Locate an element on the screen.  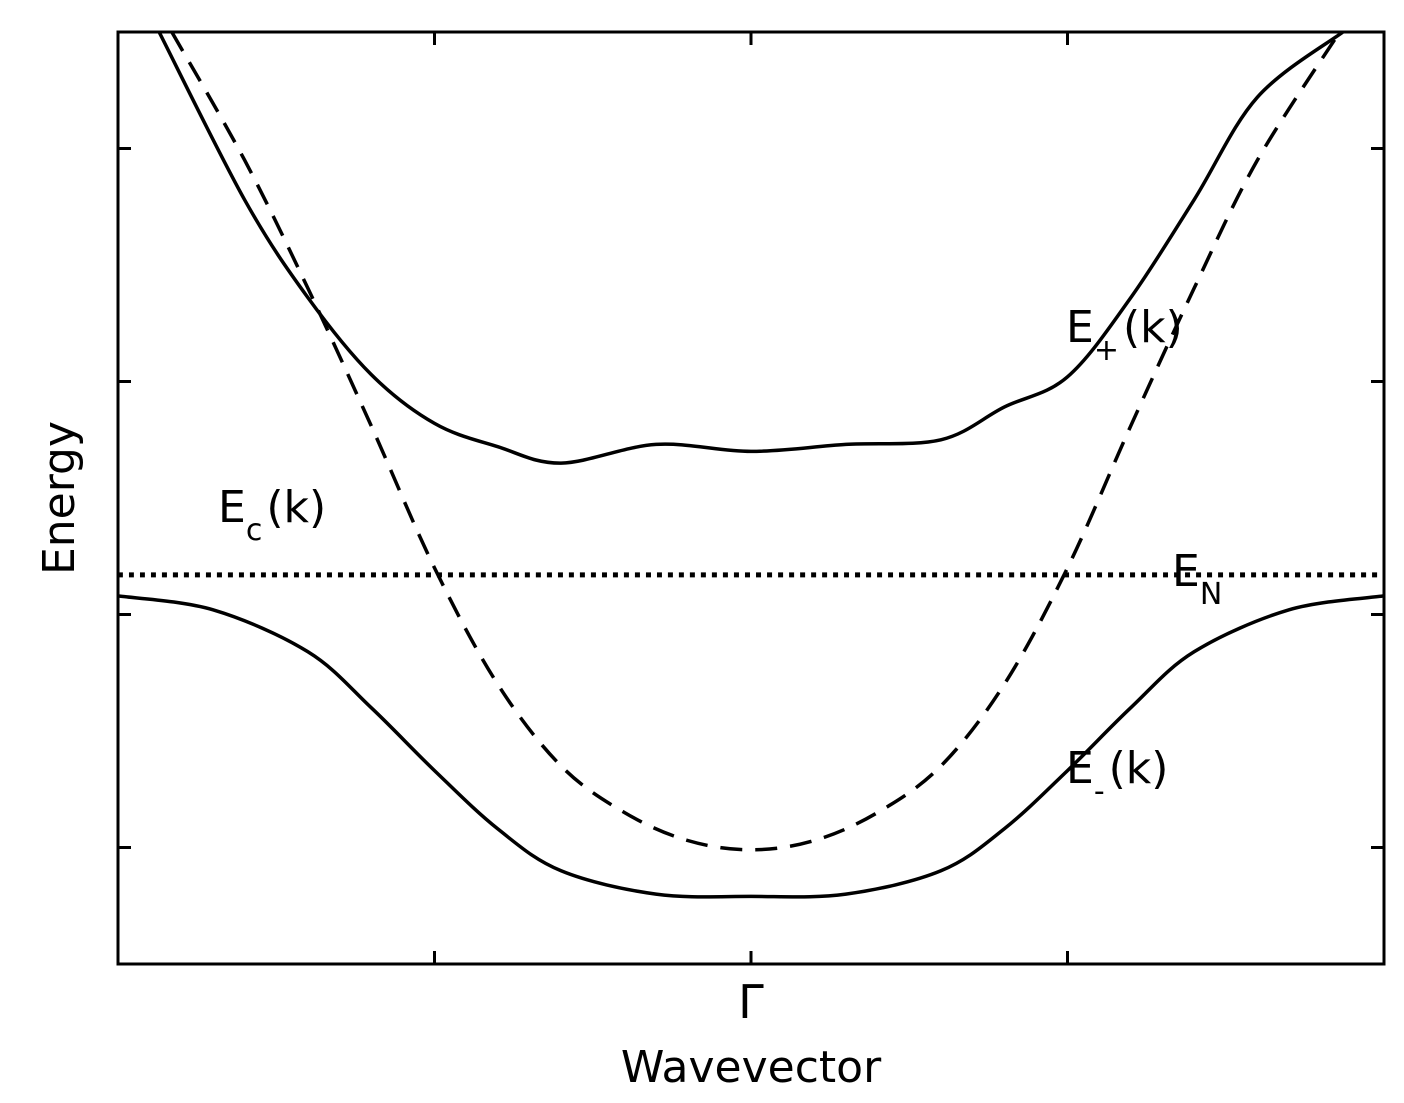
x-tick-label: Γ is located at coordinates (751, 1002).